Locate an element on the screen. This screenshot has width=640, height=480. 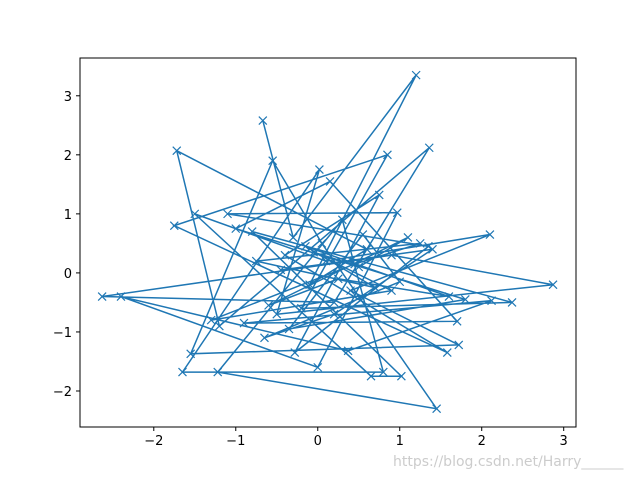
y-tick-label: 0 is located at coordinates (68, 274).